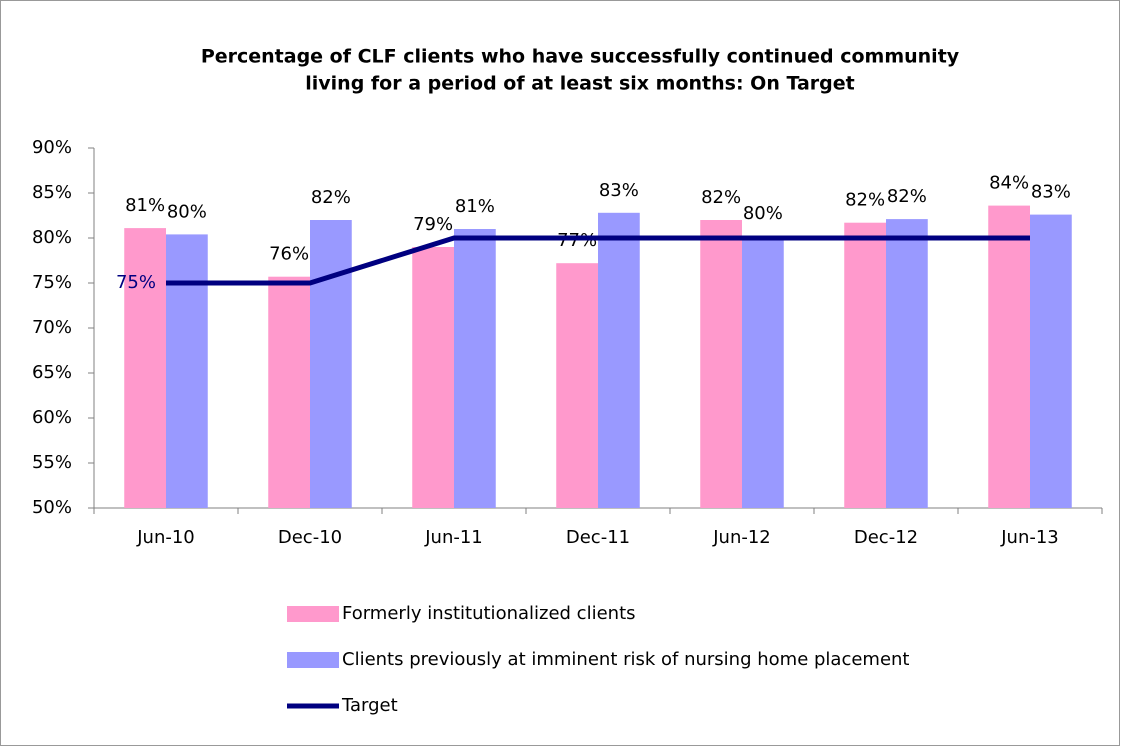  I want to click on data-label: 84%, so click(1009, 183).